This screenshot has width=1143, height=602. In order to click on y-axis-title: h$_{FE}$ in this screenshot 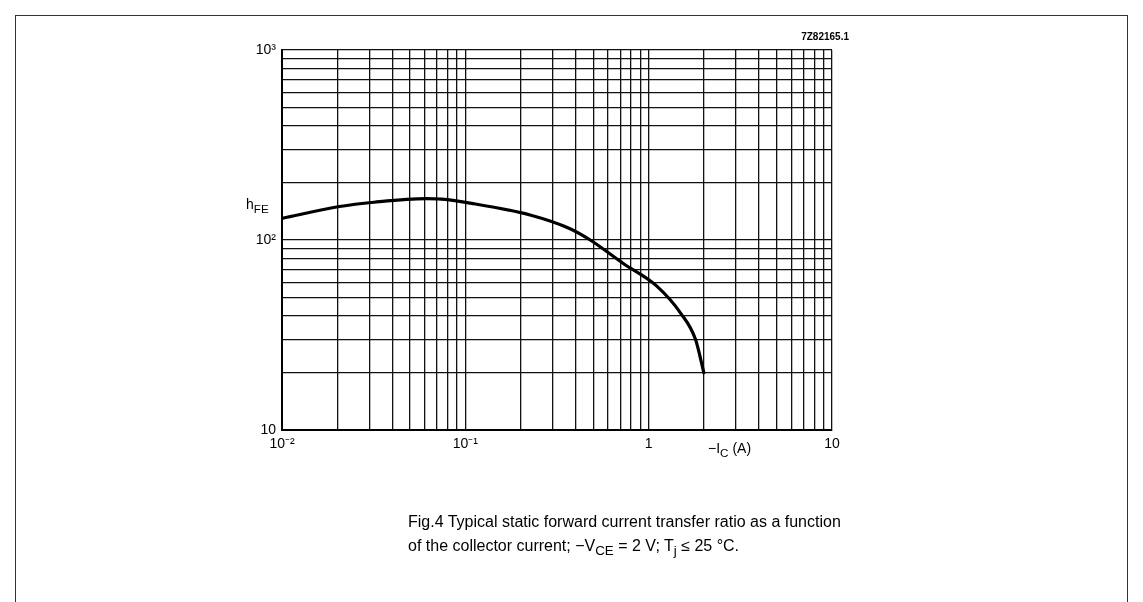, I will do `click(257, 205)`.